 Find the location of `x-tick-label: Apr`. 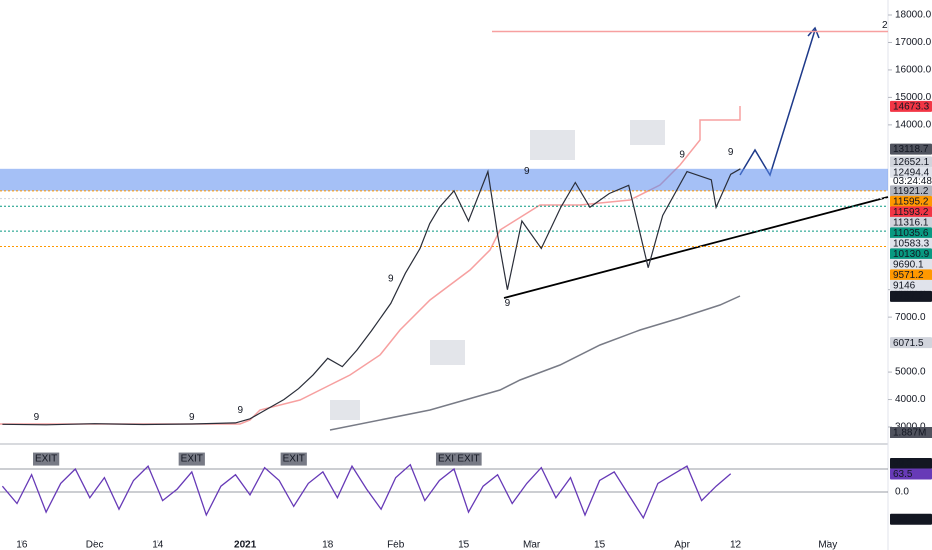

x-tick-label: Apr is located at coordinates (682, 545).